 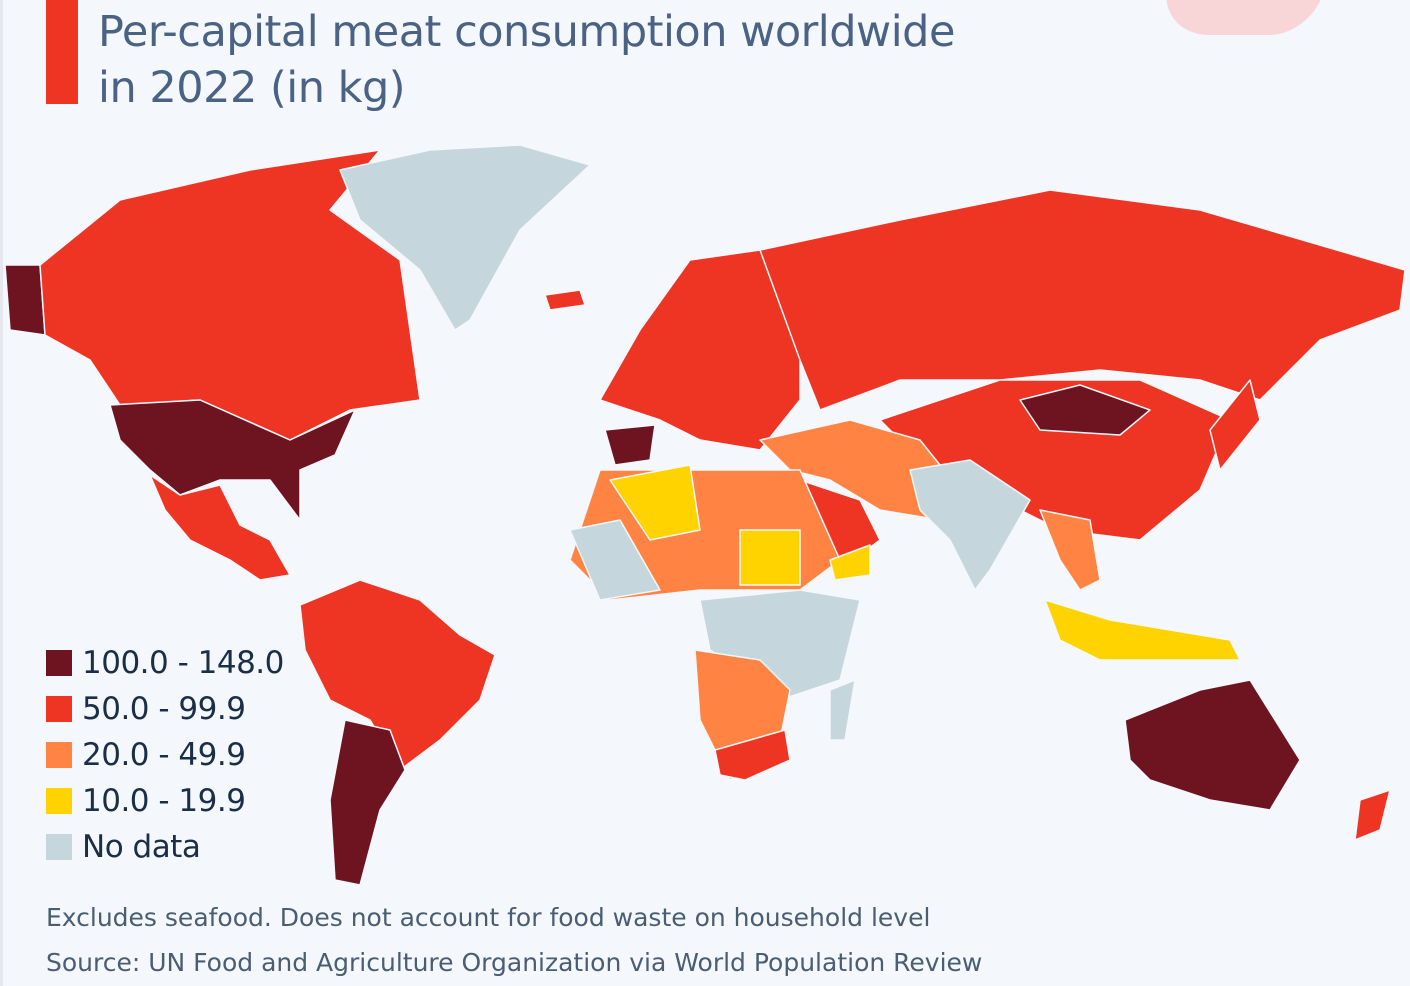 What do you see at coordinates (183, 663) in the screenshot?
I see `legend-label: 100.0 - 148.0` at bounding box center [183, 663].